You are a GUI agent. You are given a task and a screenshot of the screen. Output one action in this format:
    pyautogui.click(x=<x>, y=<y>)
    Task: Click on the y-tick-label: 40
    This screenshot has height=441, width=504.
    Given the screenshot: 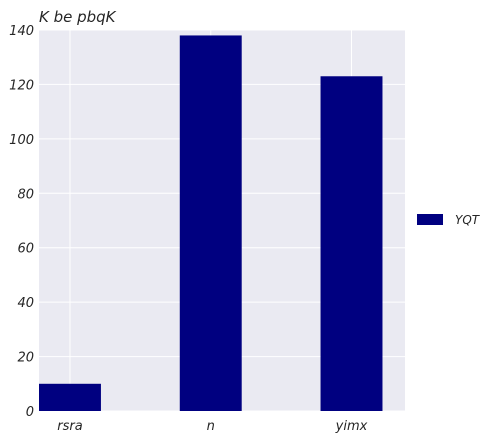 What is the action you would take?
    pyautogui.click(x=25, y=303)
    